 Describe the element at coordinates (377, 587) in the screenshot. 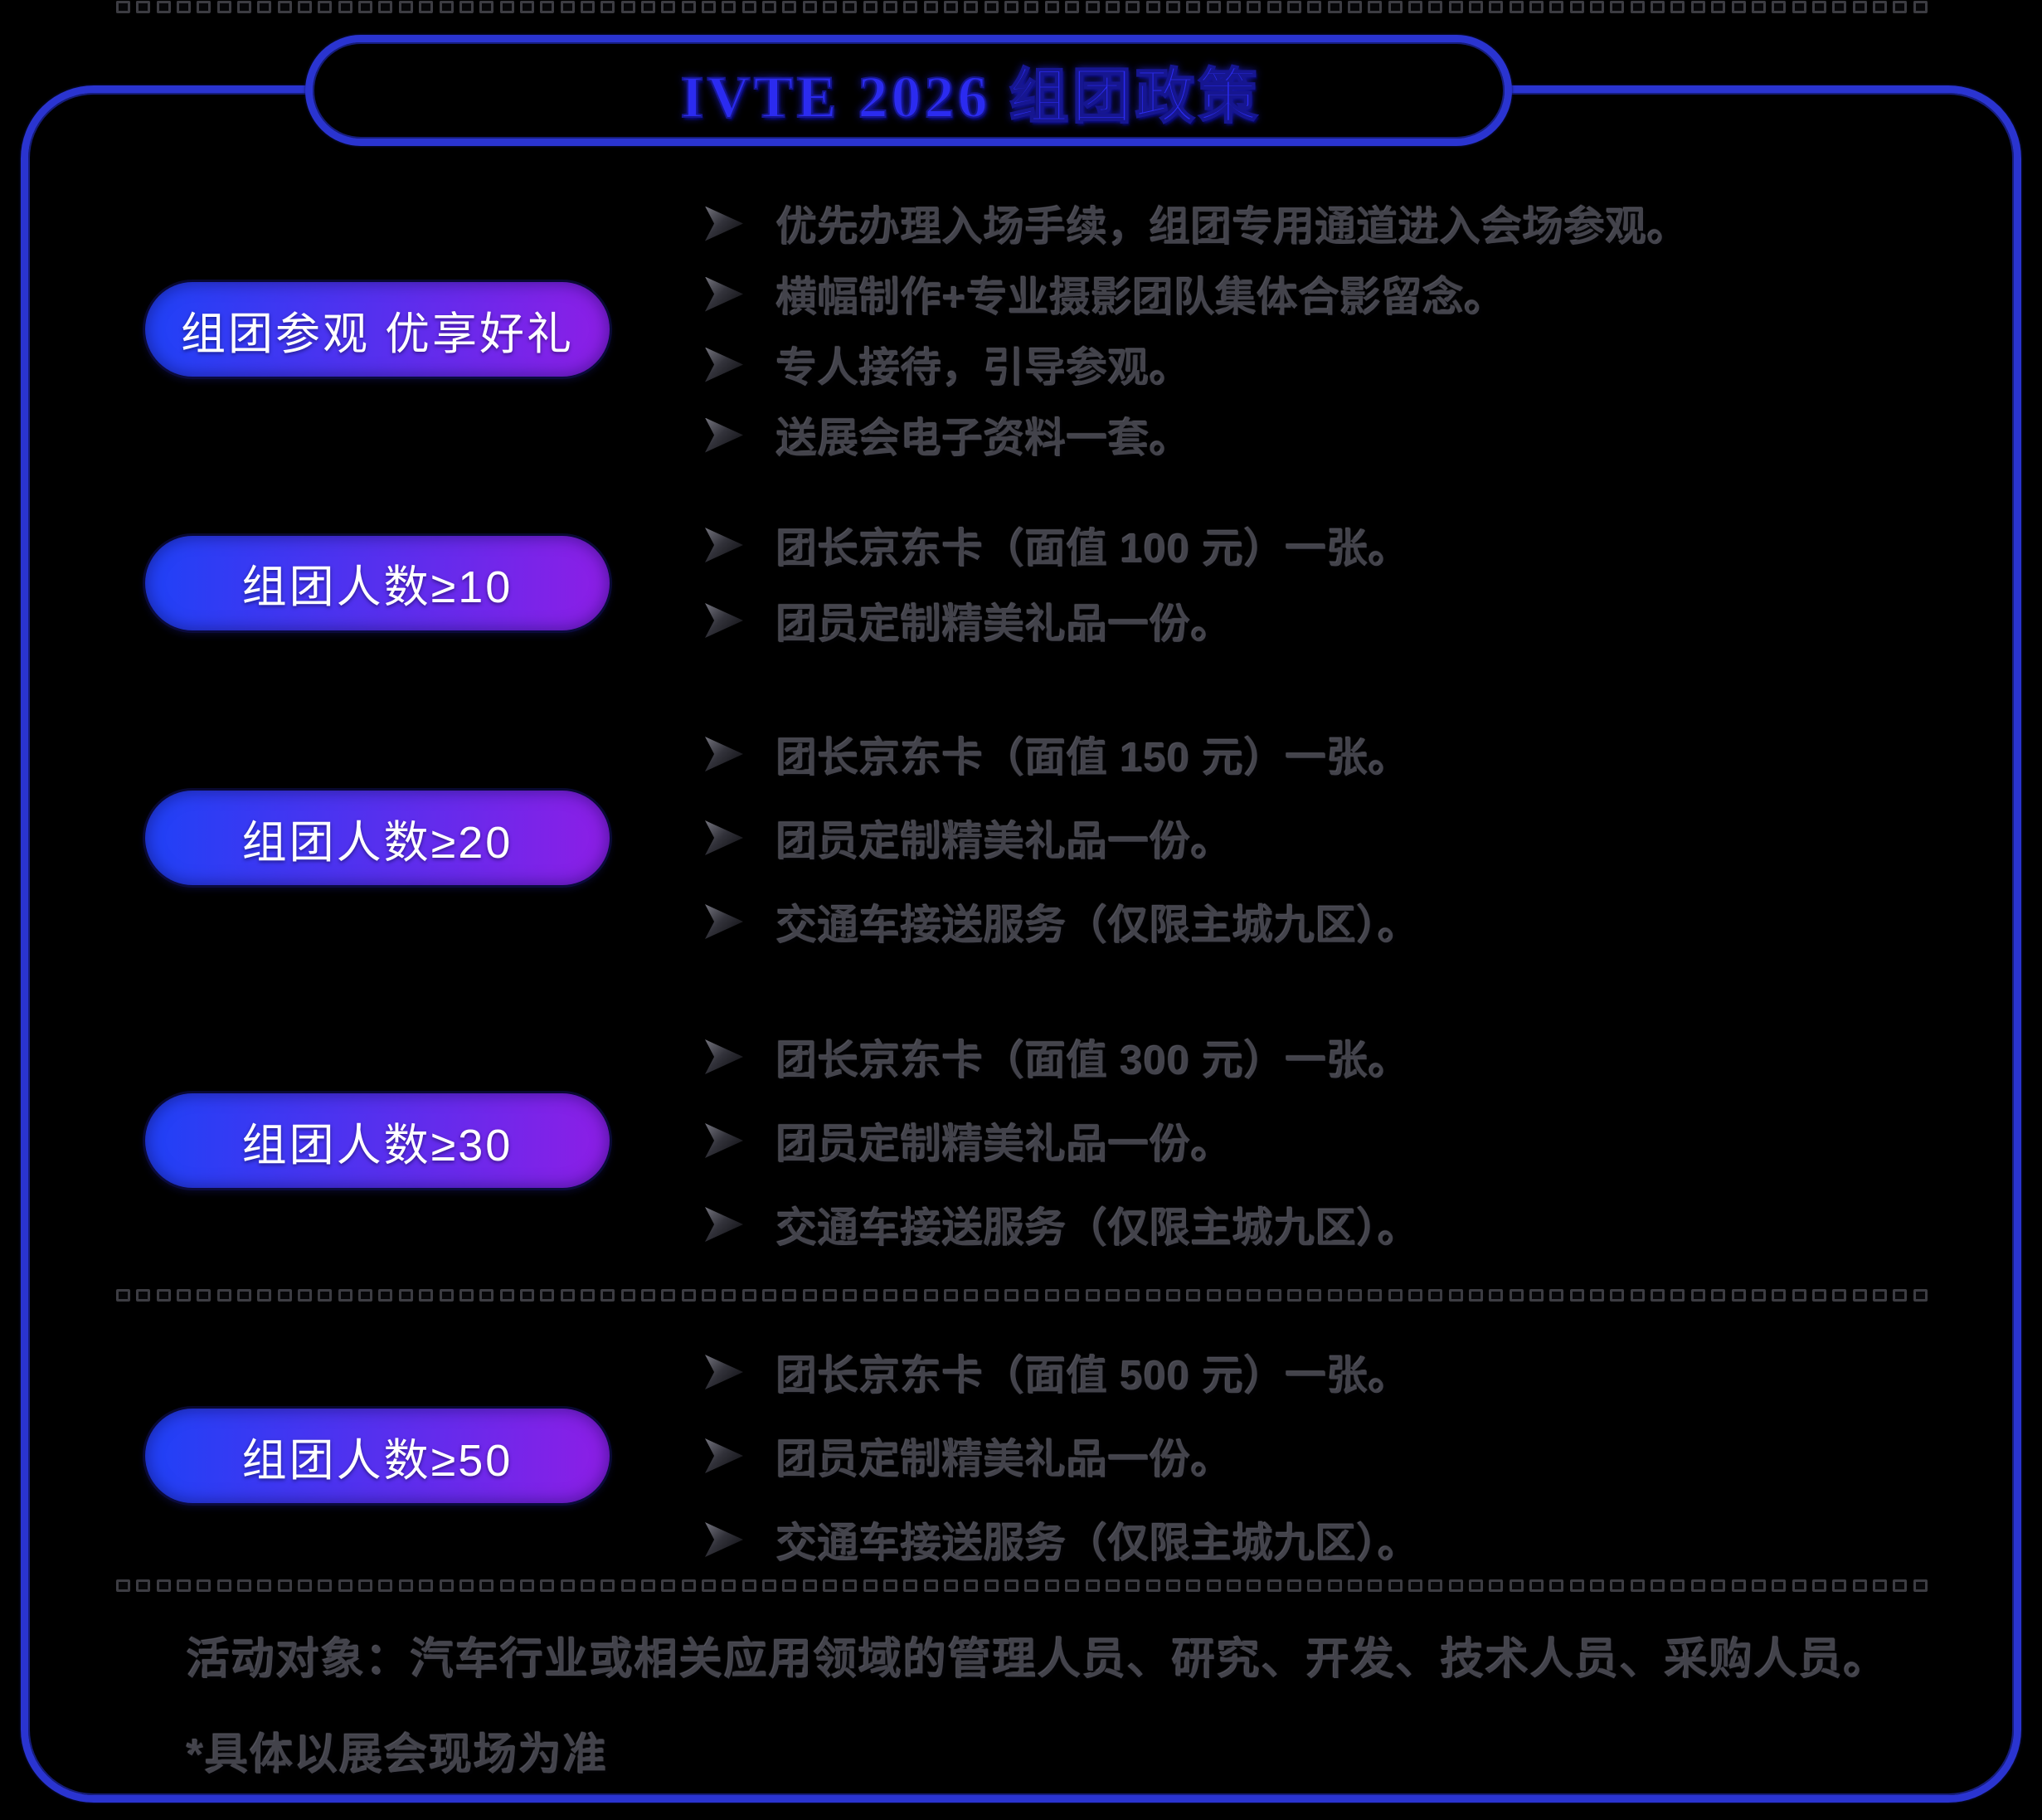

I see `section-pill-label: 组团人数≥10` at that location.